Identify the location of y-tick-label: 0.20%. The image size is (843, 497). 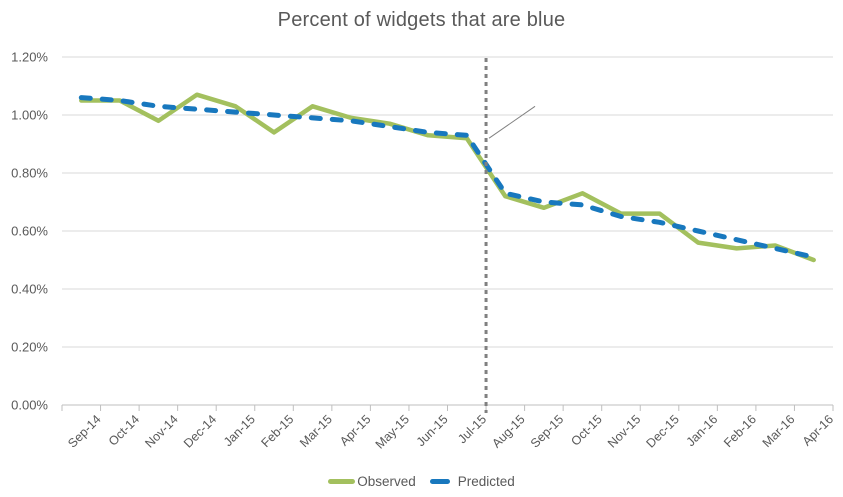
(29, 347).